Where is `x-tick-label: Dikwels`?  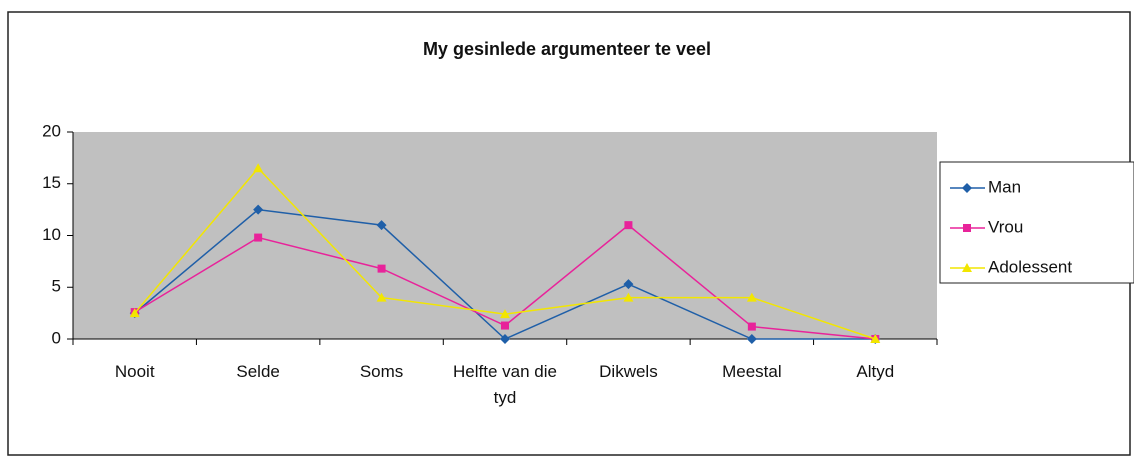 x-tick-label: Dikwels is located at coordinates (628, 371).